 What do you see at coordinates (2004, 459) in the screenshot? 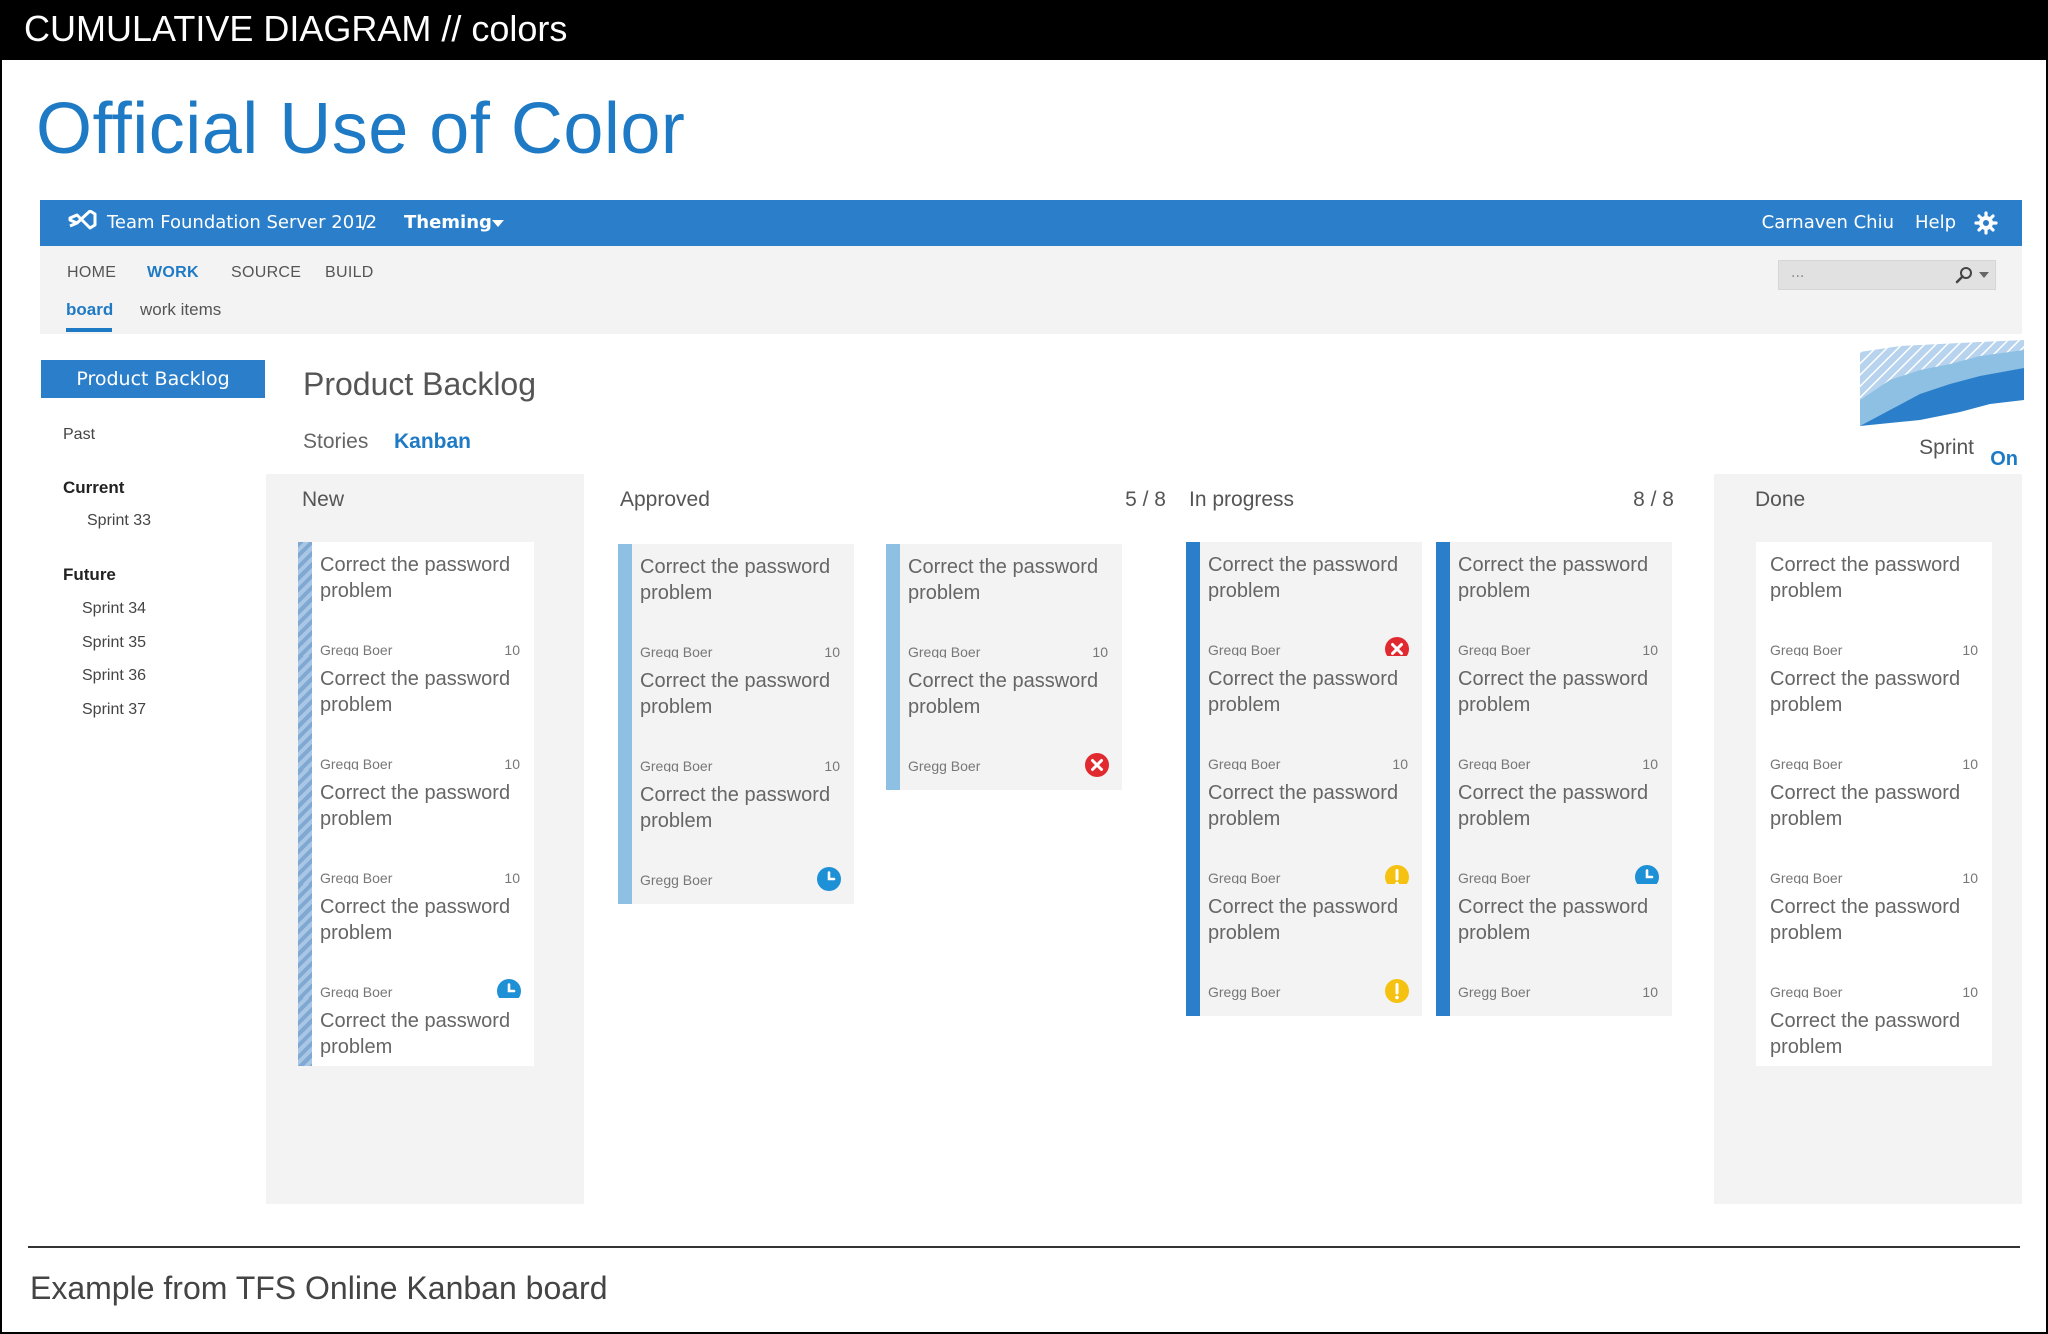
I see `sprint-toggle-on: On` at bounding box center [2004, 459].